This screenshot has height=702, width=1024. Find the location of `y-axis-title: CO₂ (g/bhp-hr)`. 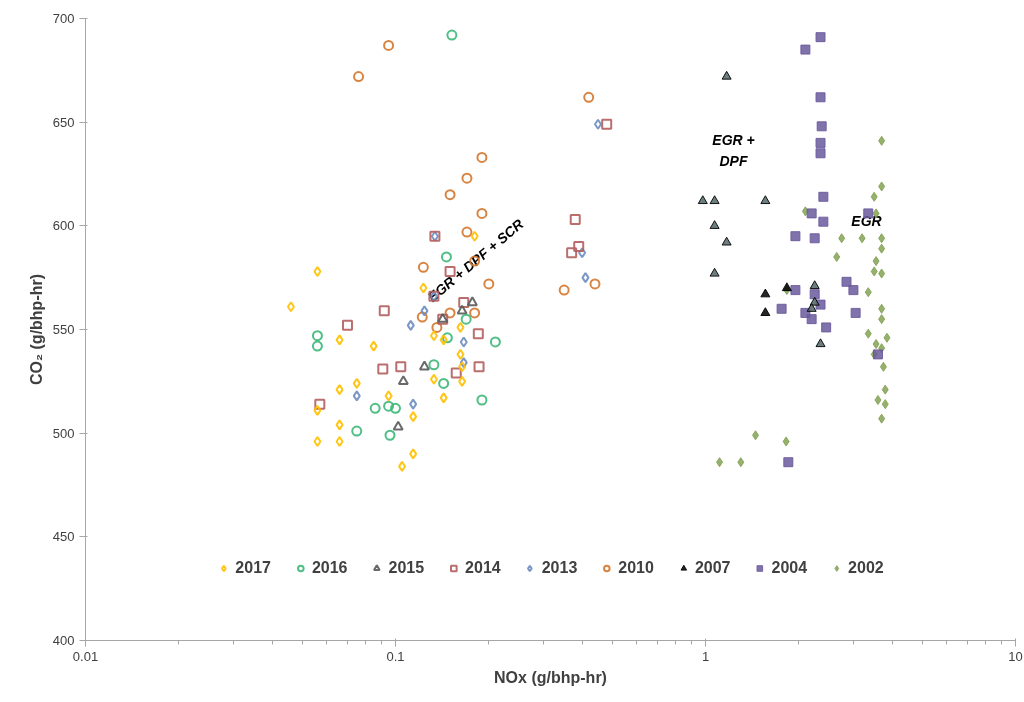

y-axis-title: CO₂ (g/bhp-hr) is located at coordinates (36, 329).